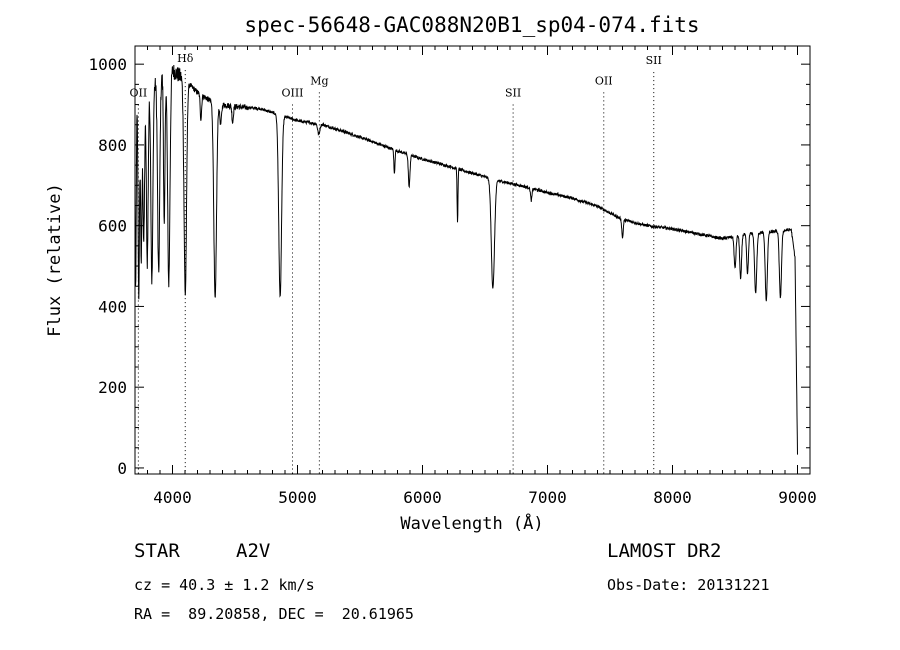 The image size is (900, 650). I want to click on object-class: STAR, so click(157, 551).